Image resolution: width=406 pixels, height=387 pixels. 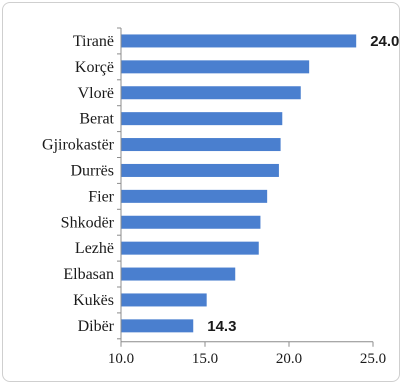 I want to click on bar-elbasan, so click(x=178, y=274).